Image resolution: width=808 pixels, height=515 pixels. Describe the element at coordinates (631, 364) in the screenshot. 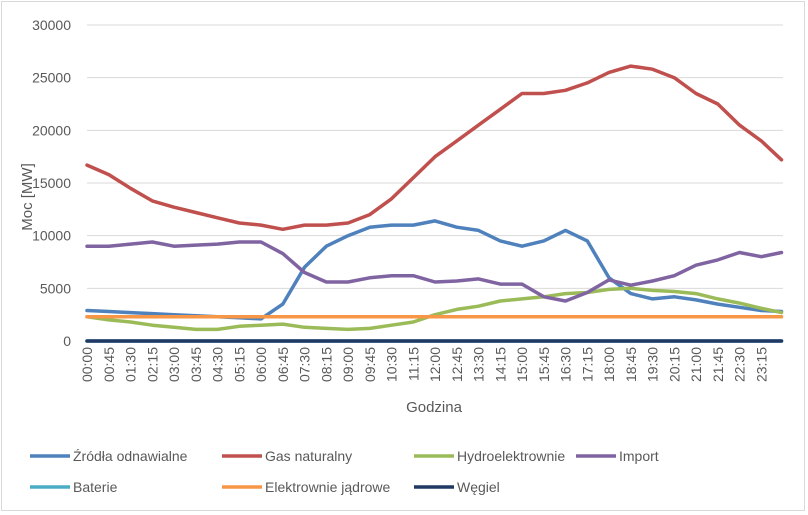

I see `x-tick-label: 18:45` at that location.